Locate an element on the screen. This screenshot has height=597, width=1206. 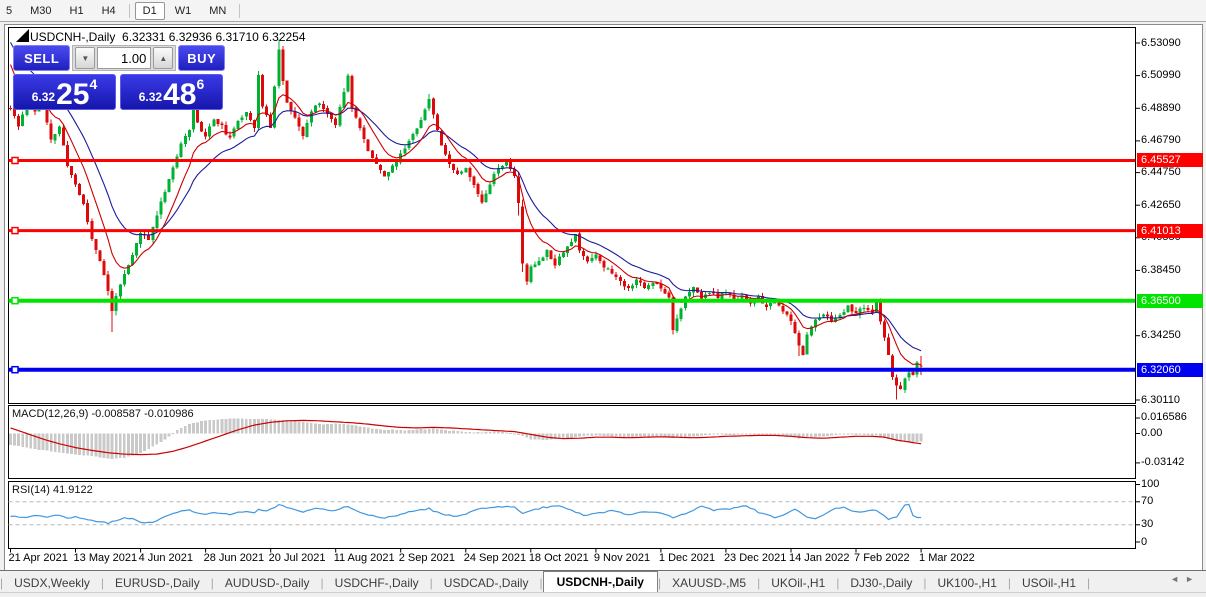
tabs-scroll-right-icon: ► is located at coordinates (1192, 579).